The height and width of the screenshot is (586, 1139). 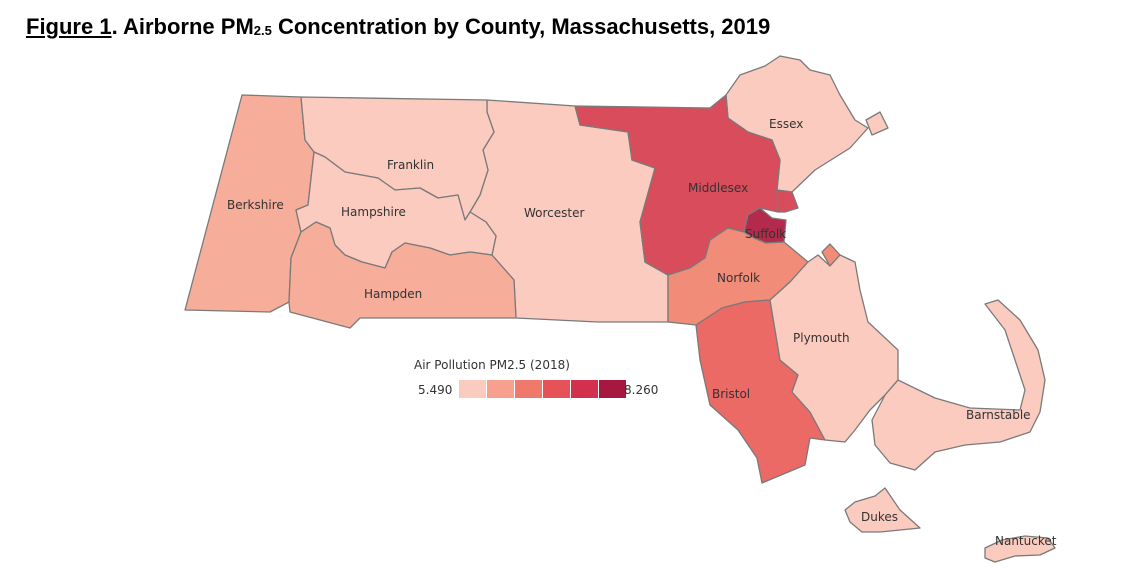 What do you see at coordinates (69, 26) in the screenshot?
I see `figure-label: Figure 1` at bounding box center [69, 26].